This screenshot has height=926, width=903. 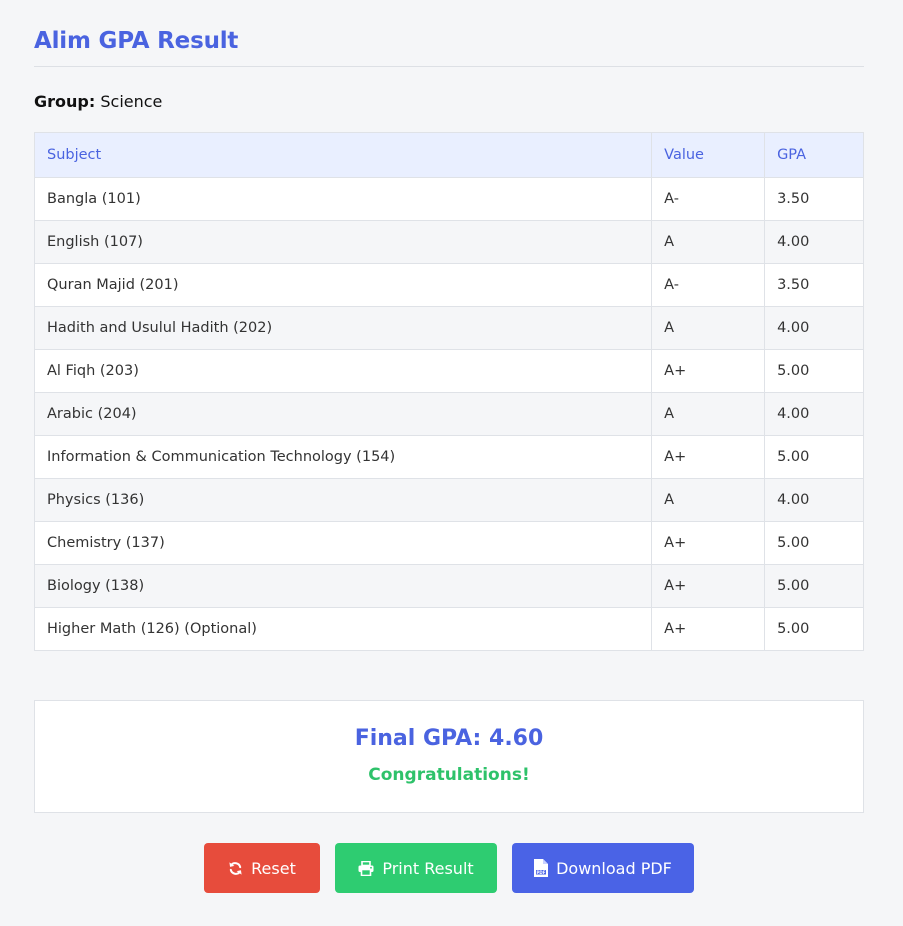 I want to click on table-row: Al Fiqh (203) A+ 5.00, so click(x=448, y=371).